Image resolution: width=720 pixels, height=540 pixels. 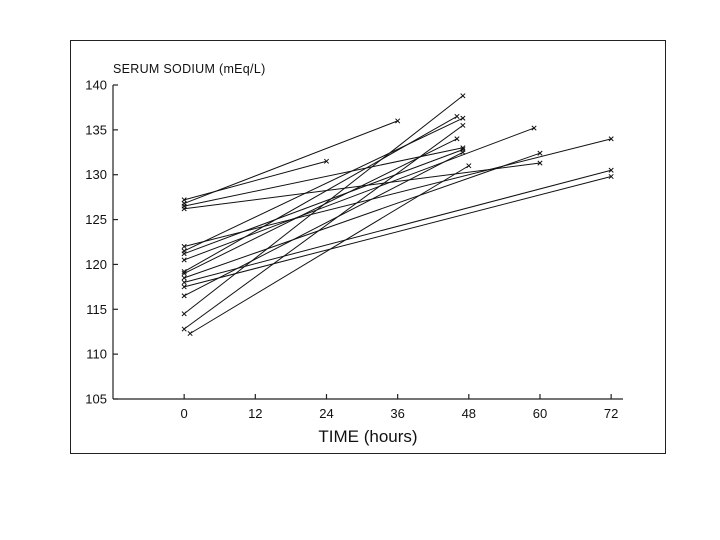 I want to click on x-tick-label: 60, so click(x=540, y=413).